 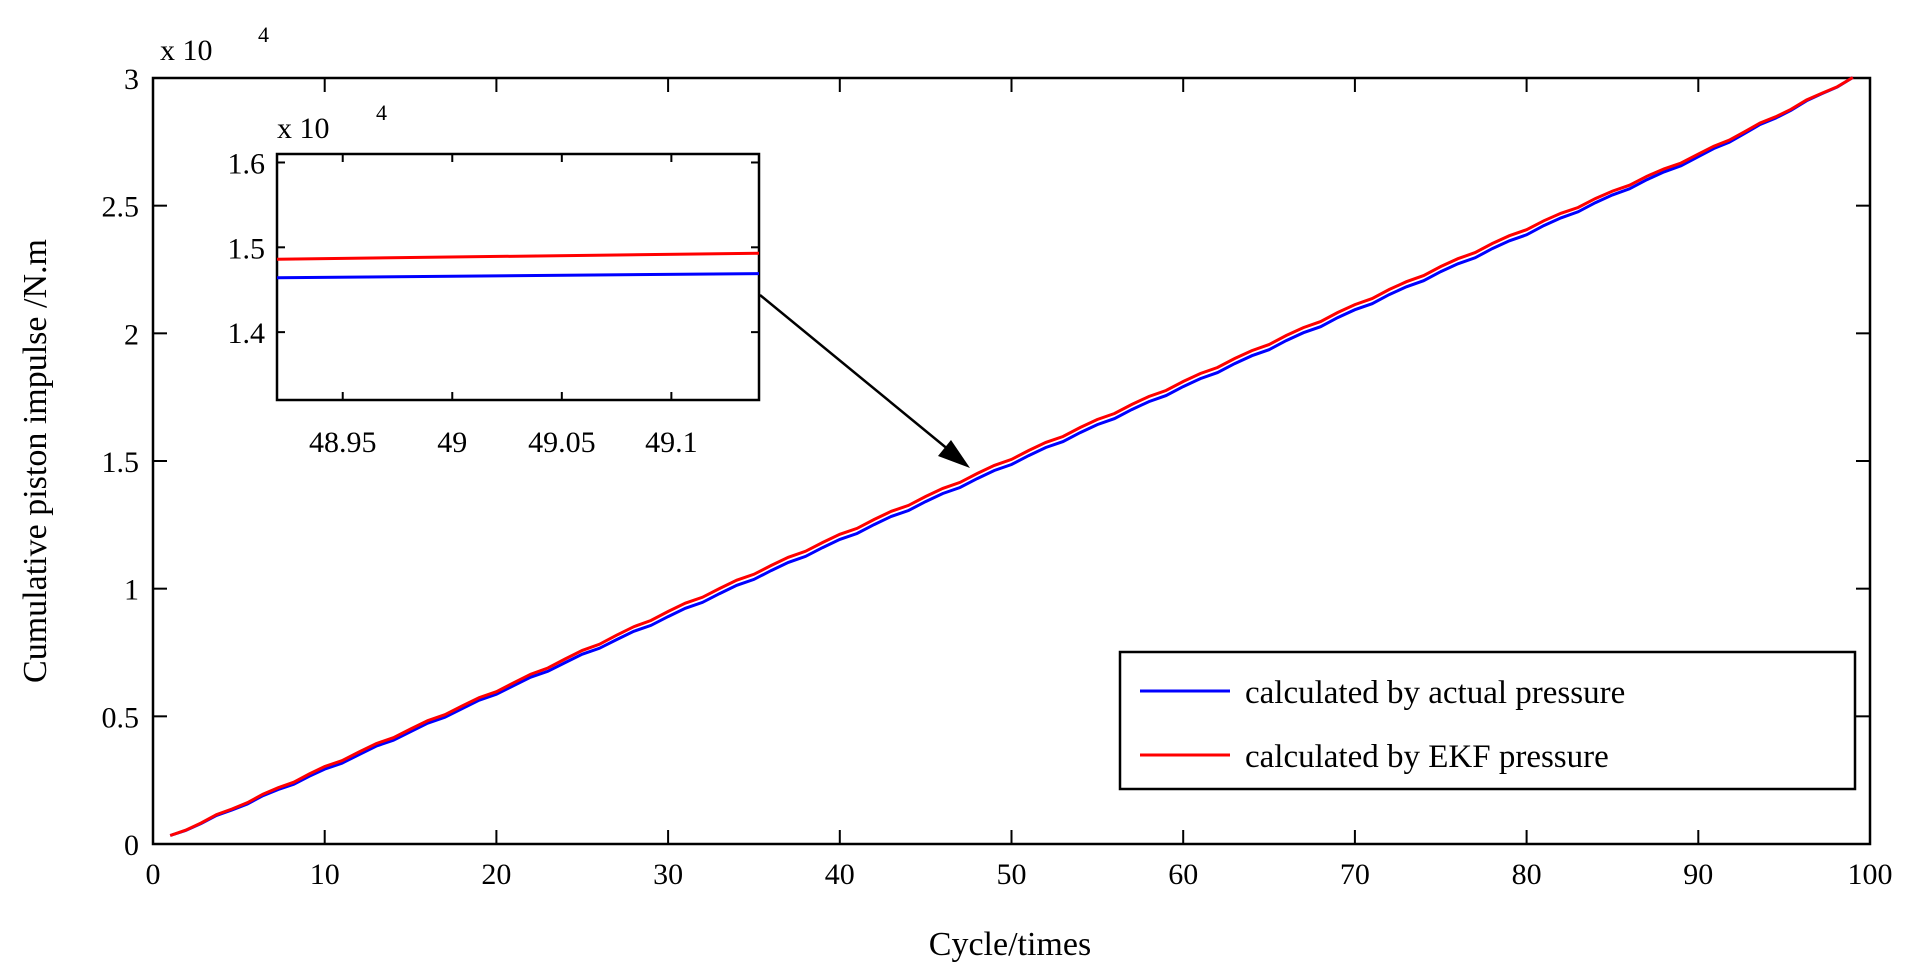 I want to click on y-tick-label: 2, so click(x=131, y=334).